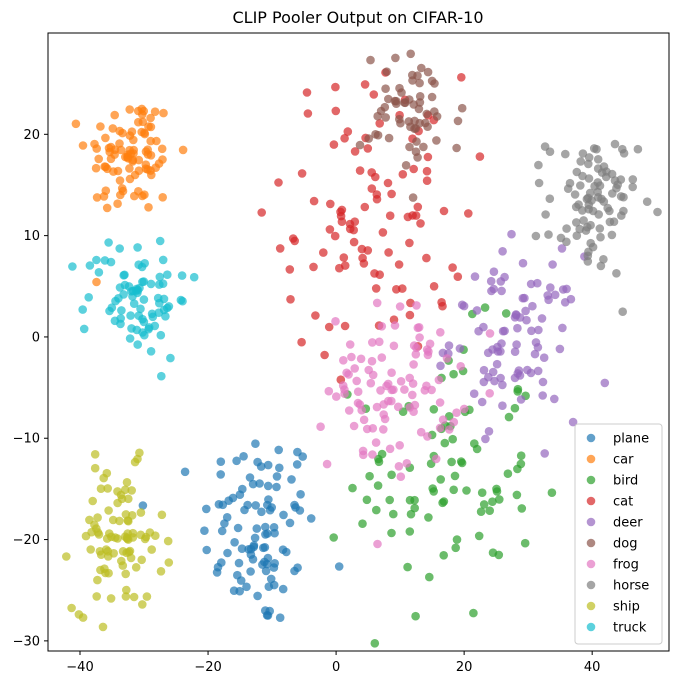 Image resolution: width=678 pixels, height=682 pixels. I want to click on y-tick-label: 20, so click(31, 135).